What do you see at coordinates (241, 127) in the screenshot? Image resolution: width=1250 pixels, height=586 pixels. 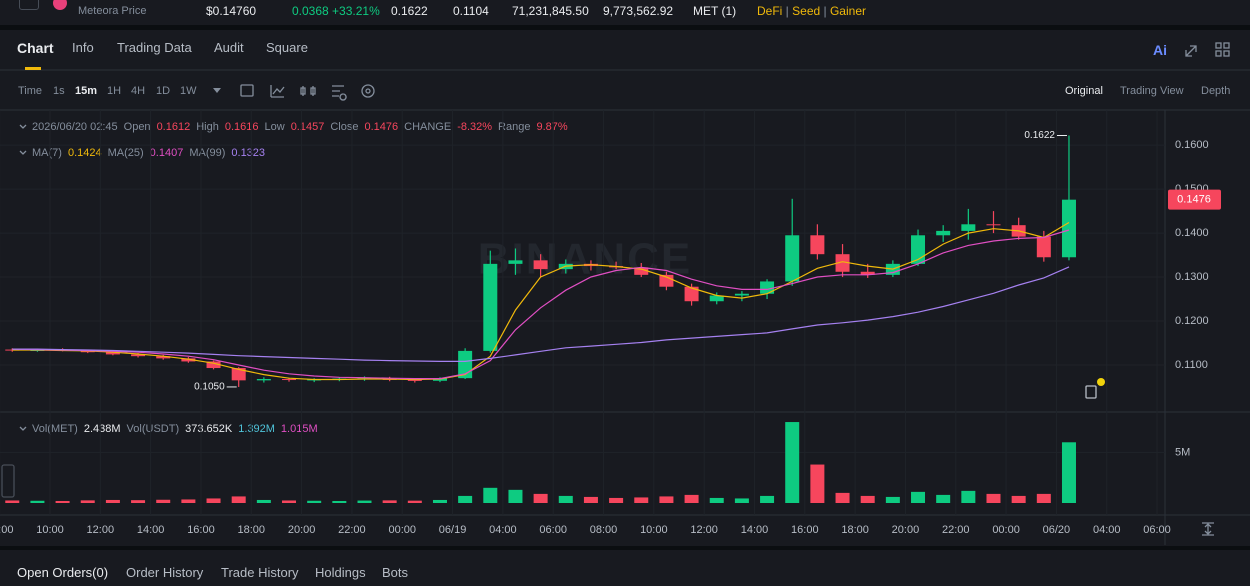 I see `legend-value: 0.1616` at bounding box center [241, 127].